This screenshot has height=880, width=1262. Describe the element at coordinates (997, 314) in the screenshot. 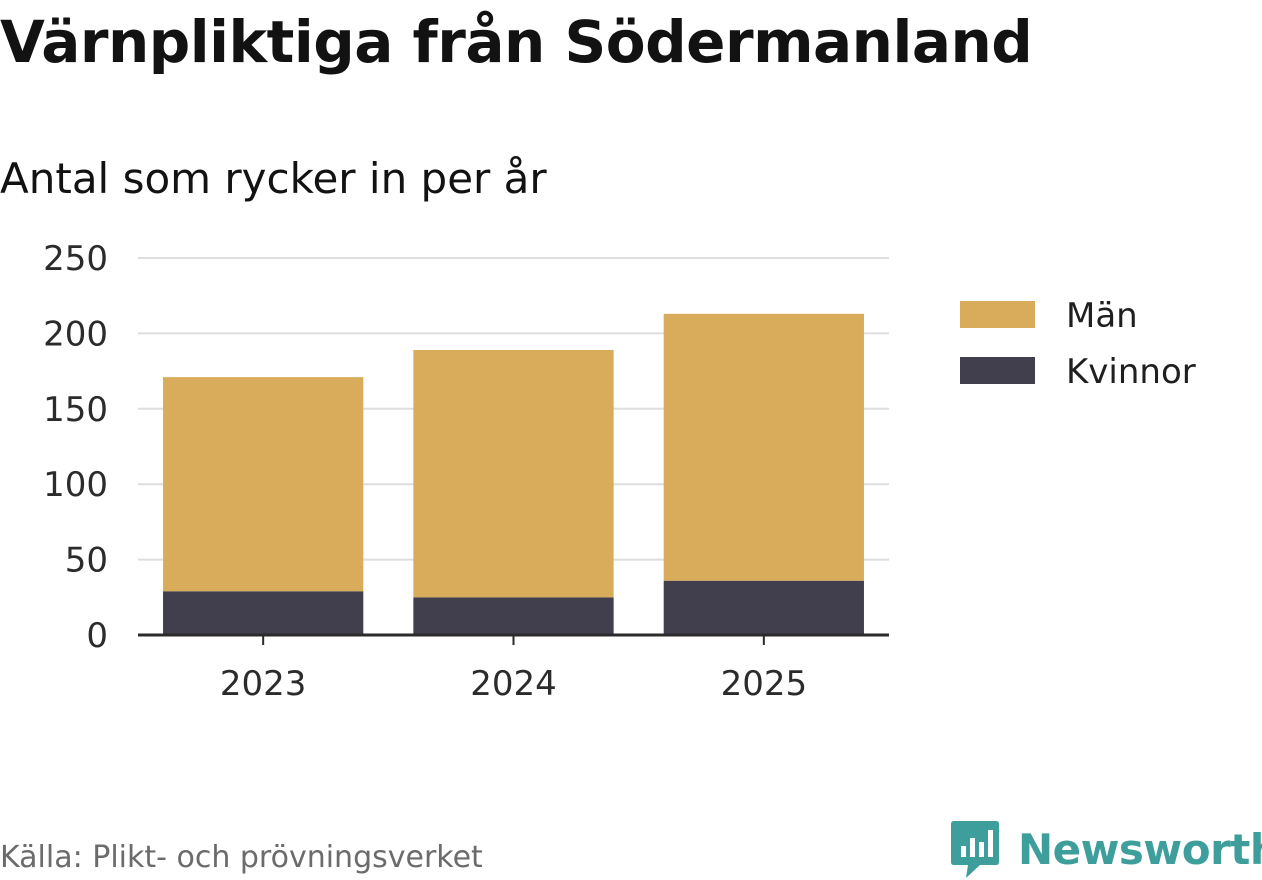

I see `legend-swatch-män` at that location.